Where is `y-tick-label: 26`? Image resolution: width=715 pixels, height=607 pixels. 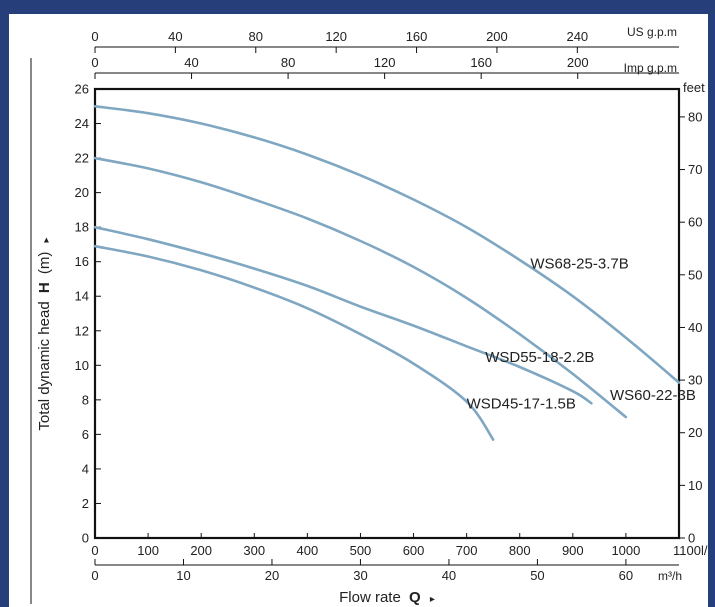 y-tick-label: 26 is located at coordinates (82, 89).